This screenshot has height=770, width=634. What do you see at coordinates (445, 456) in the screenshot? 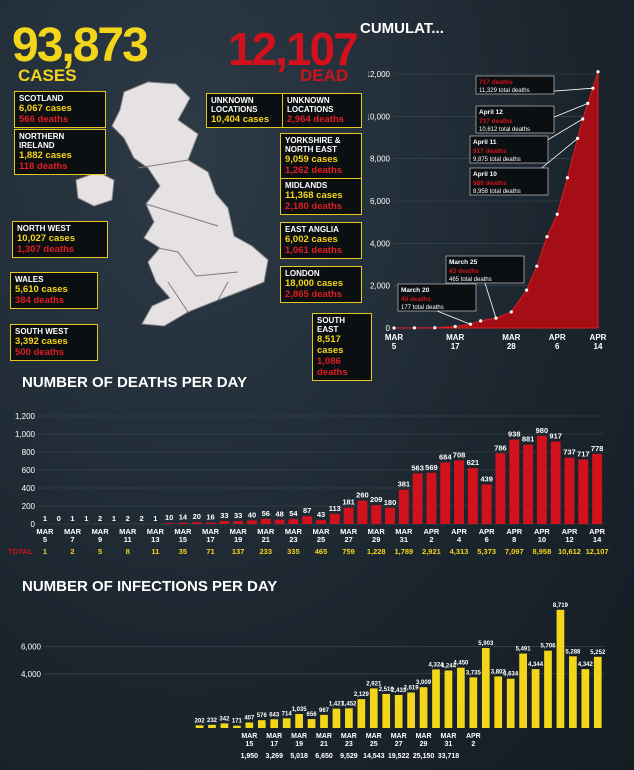
I see `death-value-label: 684` at bounding box center [445, 456].